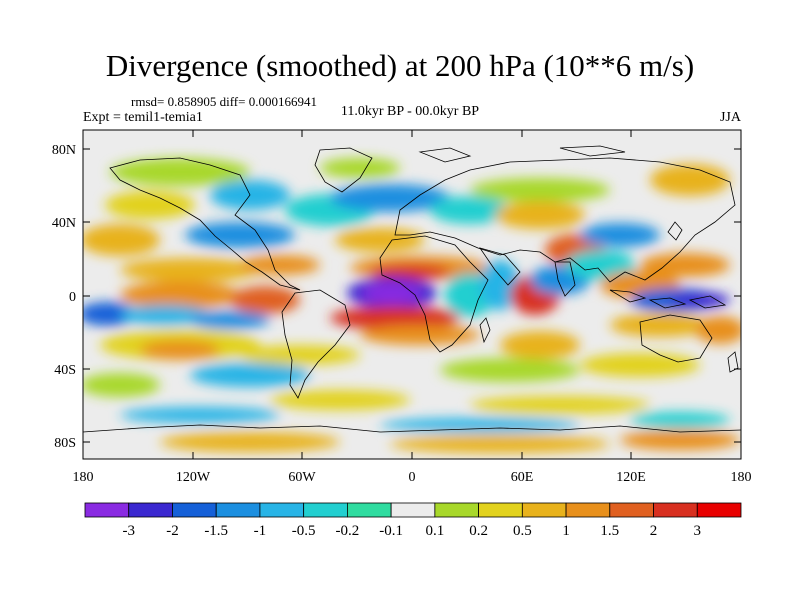 Image resolution: width=800 pixels, height=600 pixels. I want to click on colorbar-label: -0.1, so click(391, 531).